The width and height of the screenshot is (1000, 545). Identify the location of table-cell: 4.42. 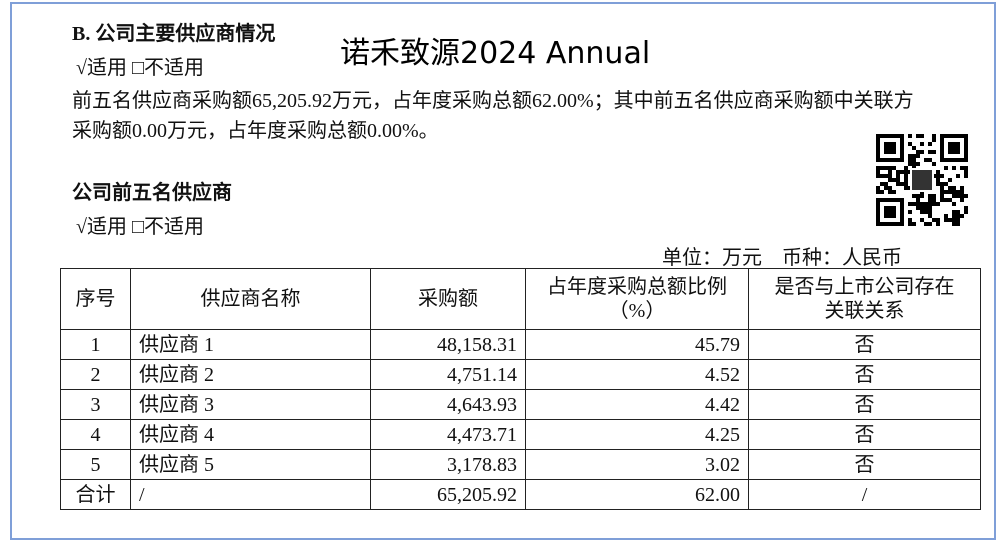
(637, 404).